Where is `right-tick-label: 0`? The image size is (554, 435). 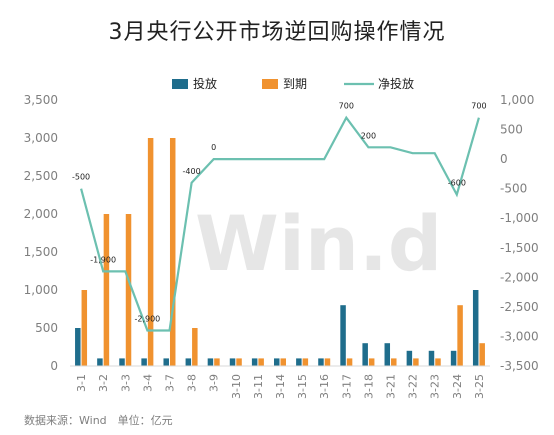 right-tick-label: 0 is located at coordinates (504, 159).